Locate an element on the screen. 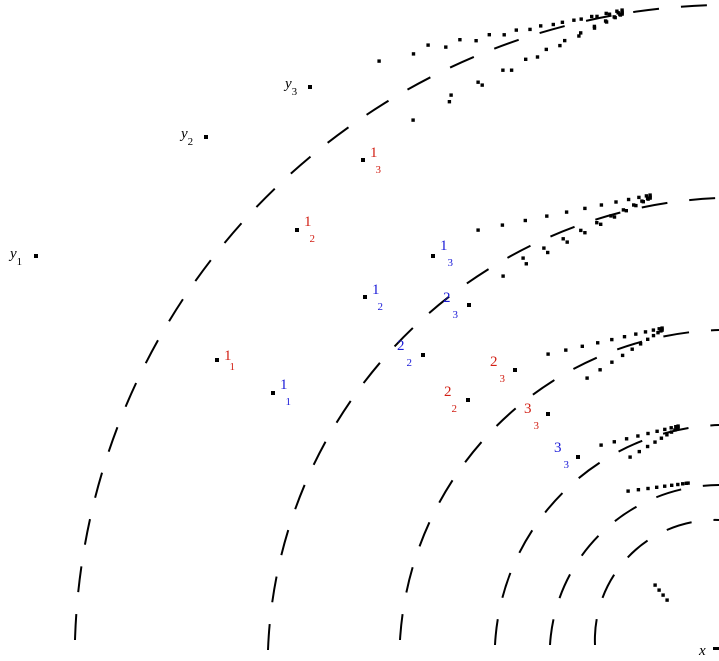  y1-point is located at coordinates (36, 256).